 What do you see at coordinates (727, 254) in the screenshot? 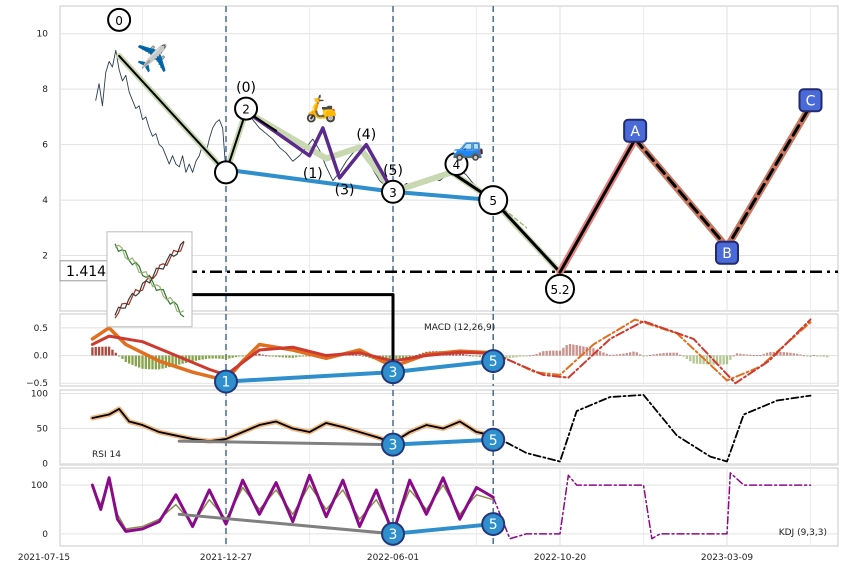
I see `abc-label: B` at bounding box center [727, 254].